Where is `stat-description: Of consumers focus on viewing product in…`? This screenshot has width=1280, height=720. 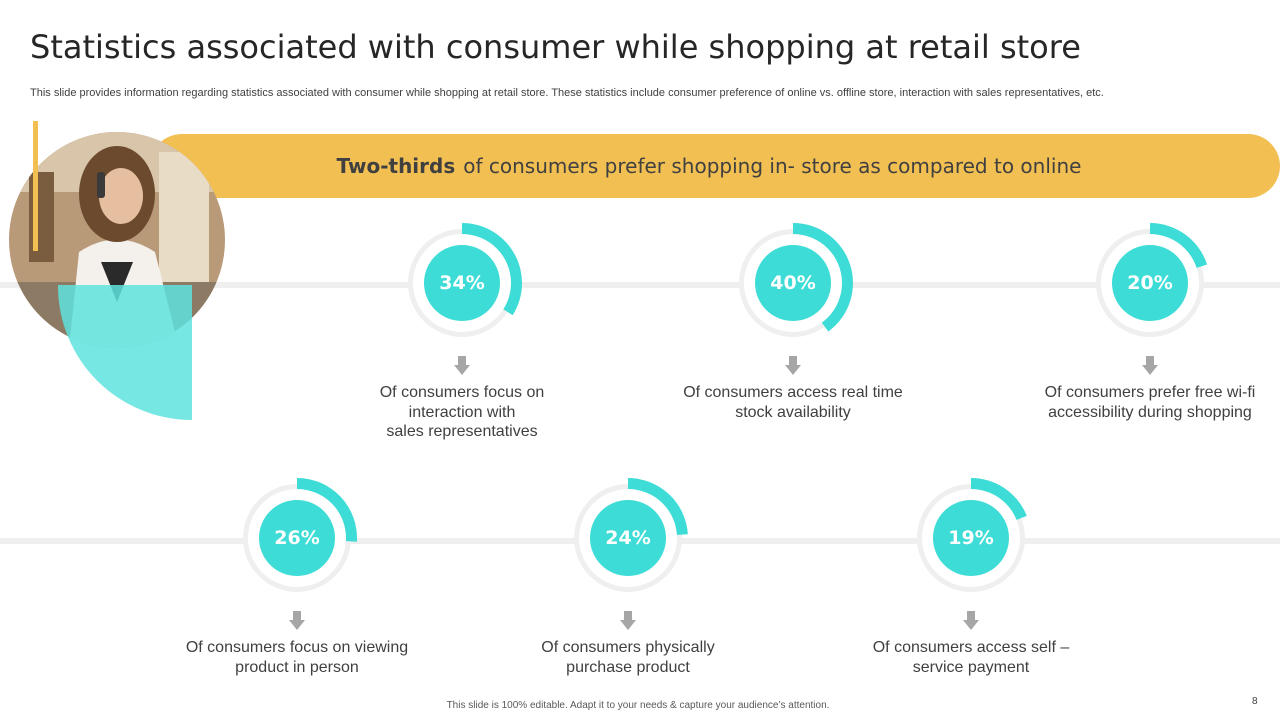
stat-description: Of consumers focus on viewing product in… is located at coordinates (297, 657).